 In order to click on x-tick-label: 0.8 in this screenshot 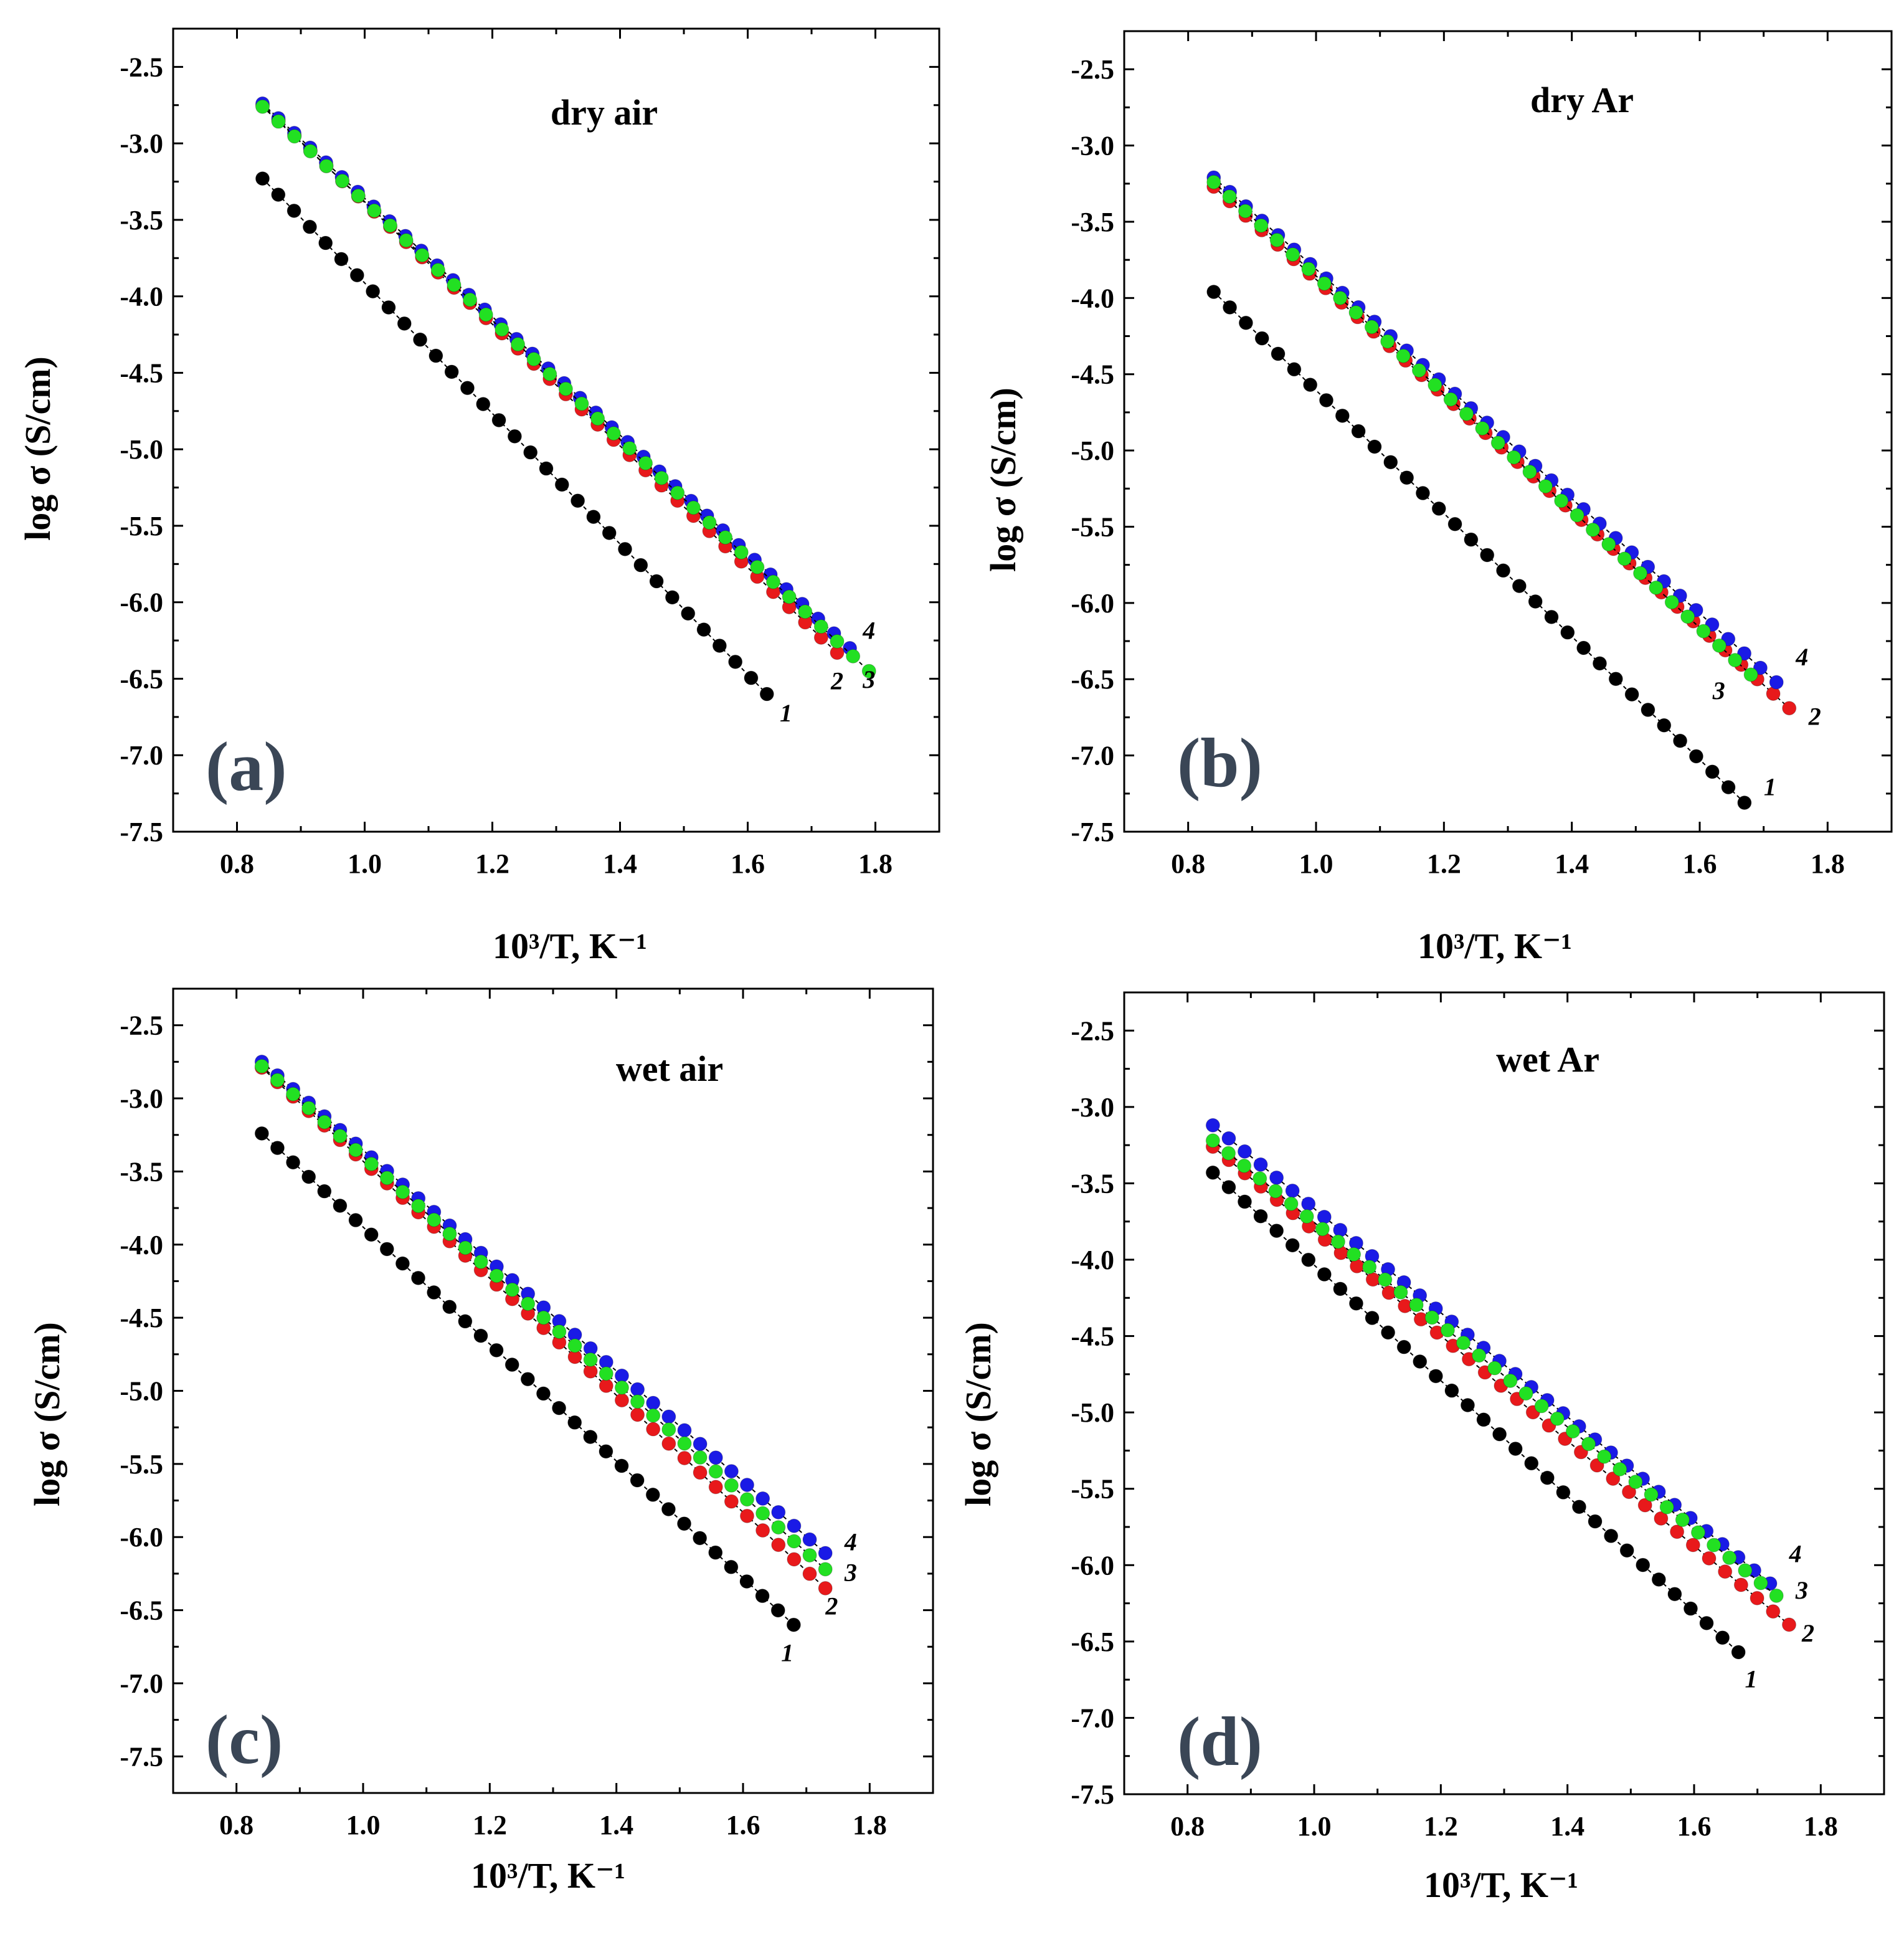, I will do `click(236, 1825)`.